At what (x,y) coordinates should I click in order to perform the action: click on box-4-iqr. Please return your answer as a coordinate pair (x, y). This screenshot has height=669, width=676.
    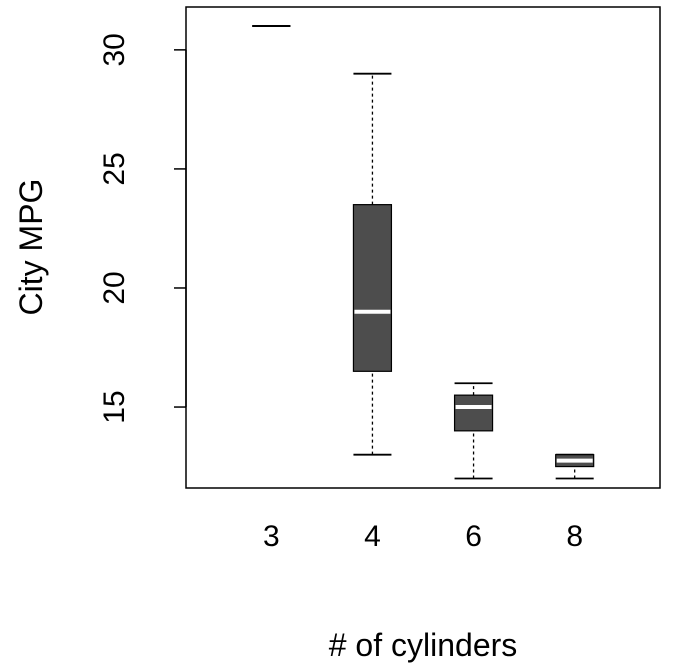
    Looking at the image, I should click on (372, 288).